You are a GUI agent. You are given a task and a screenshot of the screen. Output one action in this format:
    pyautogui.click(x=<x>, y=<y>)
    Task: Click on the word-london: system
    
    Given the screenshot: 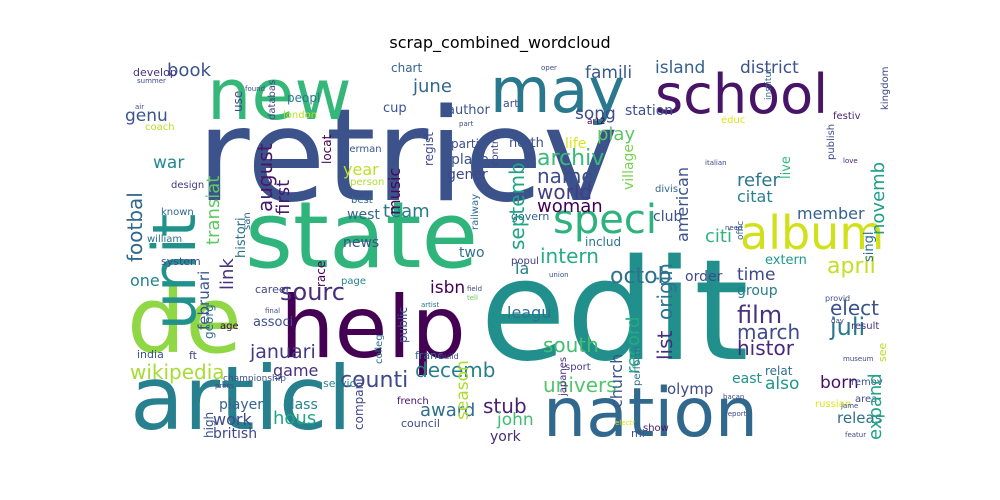 What is the action you would take?
    pyautogui.click(x=181, y=261)
    